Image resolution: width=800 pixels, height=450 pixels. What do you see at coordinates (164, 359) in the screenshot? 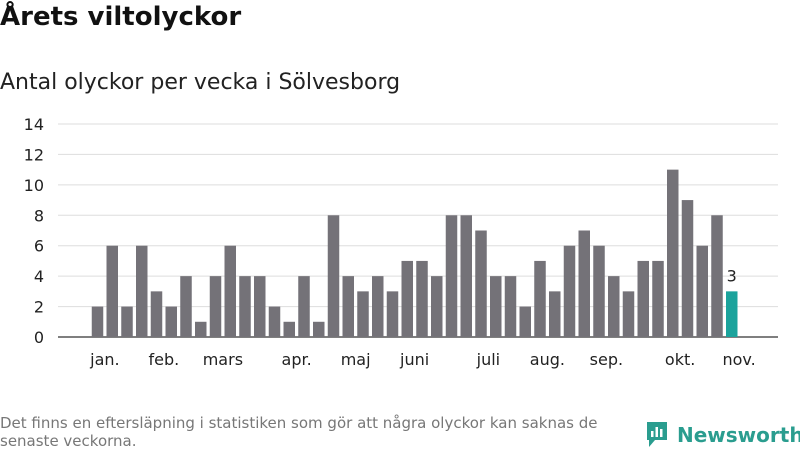
I see `x-month-label: feb.` at bounding box center [164, 359].